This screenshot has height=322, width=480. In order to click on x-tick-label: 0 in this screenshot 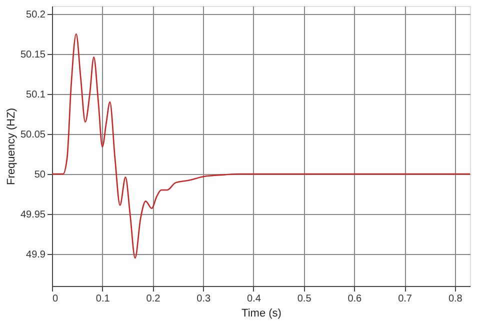, I will do `click(55, 299)`.